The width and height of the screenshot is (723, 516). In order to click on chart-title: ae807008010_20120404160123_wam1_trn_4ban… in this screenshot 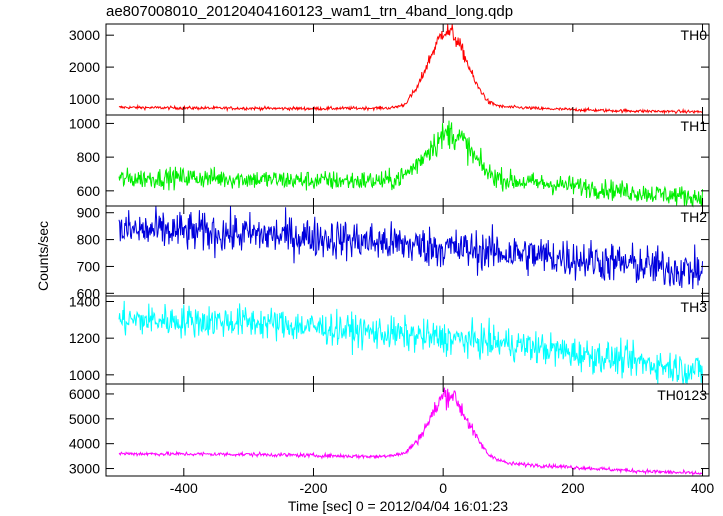, I will do `click(309, 11)`.